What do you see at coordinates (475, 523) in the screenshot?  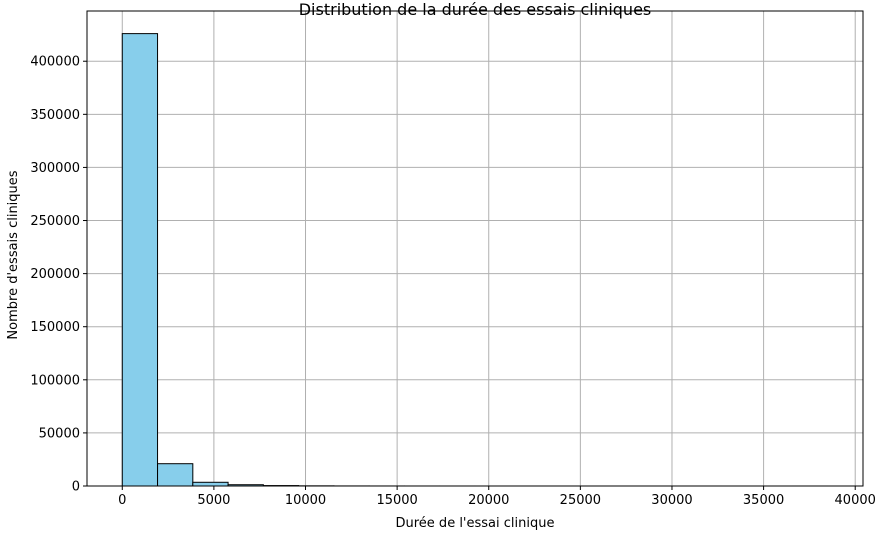 I see `x-axis-label: Durée de l'essai clinique` at bounding box center [475, 523].